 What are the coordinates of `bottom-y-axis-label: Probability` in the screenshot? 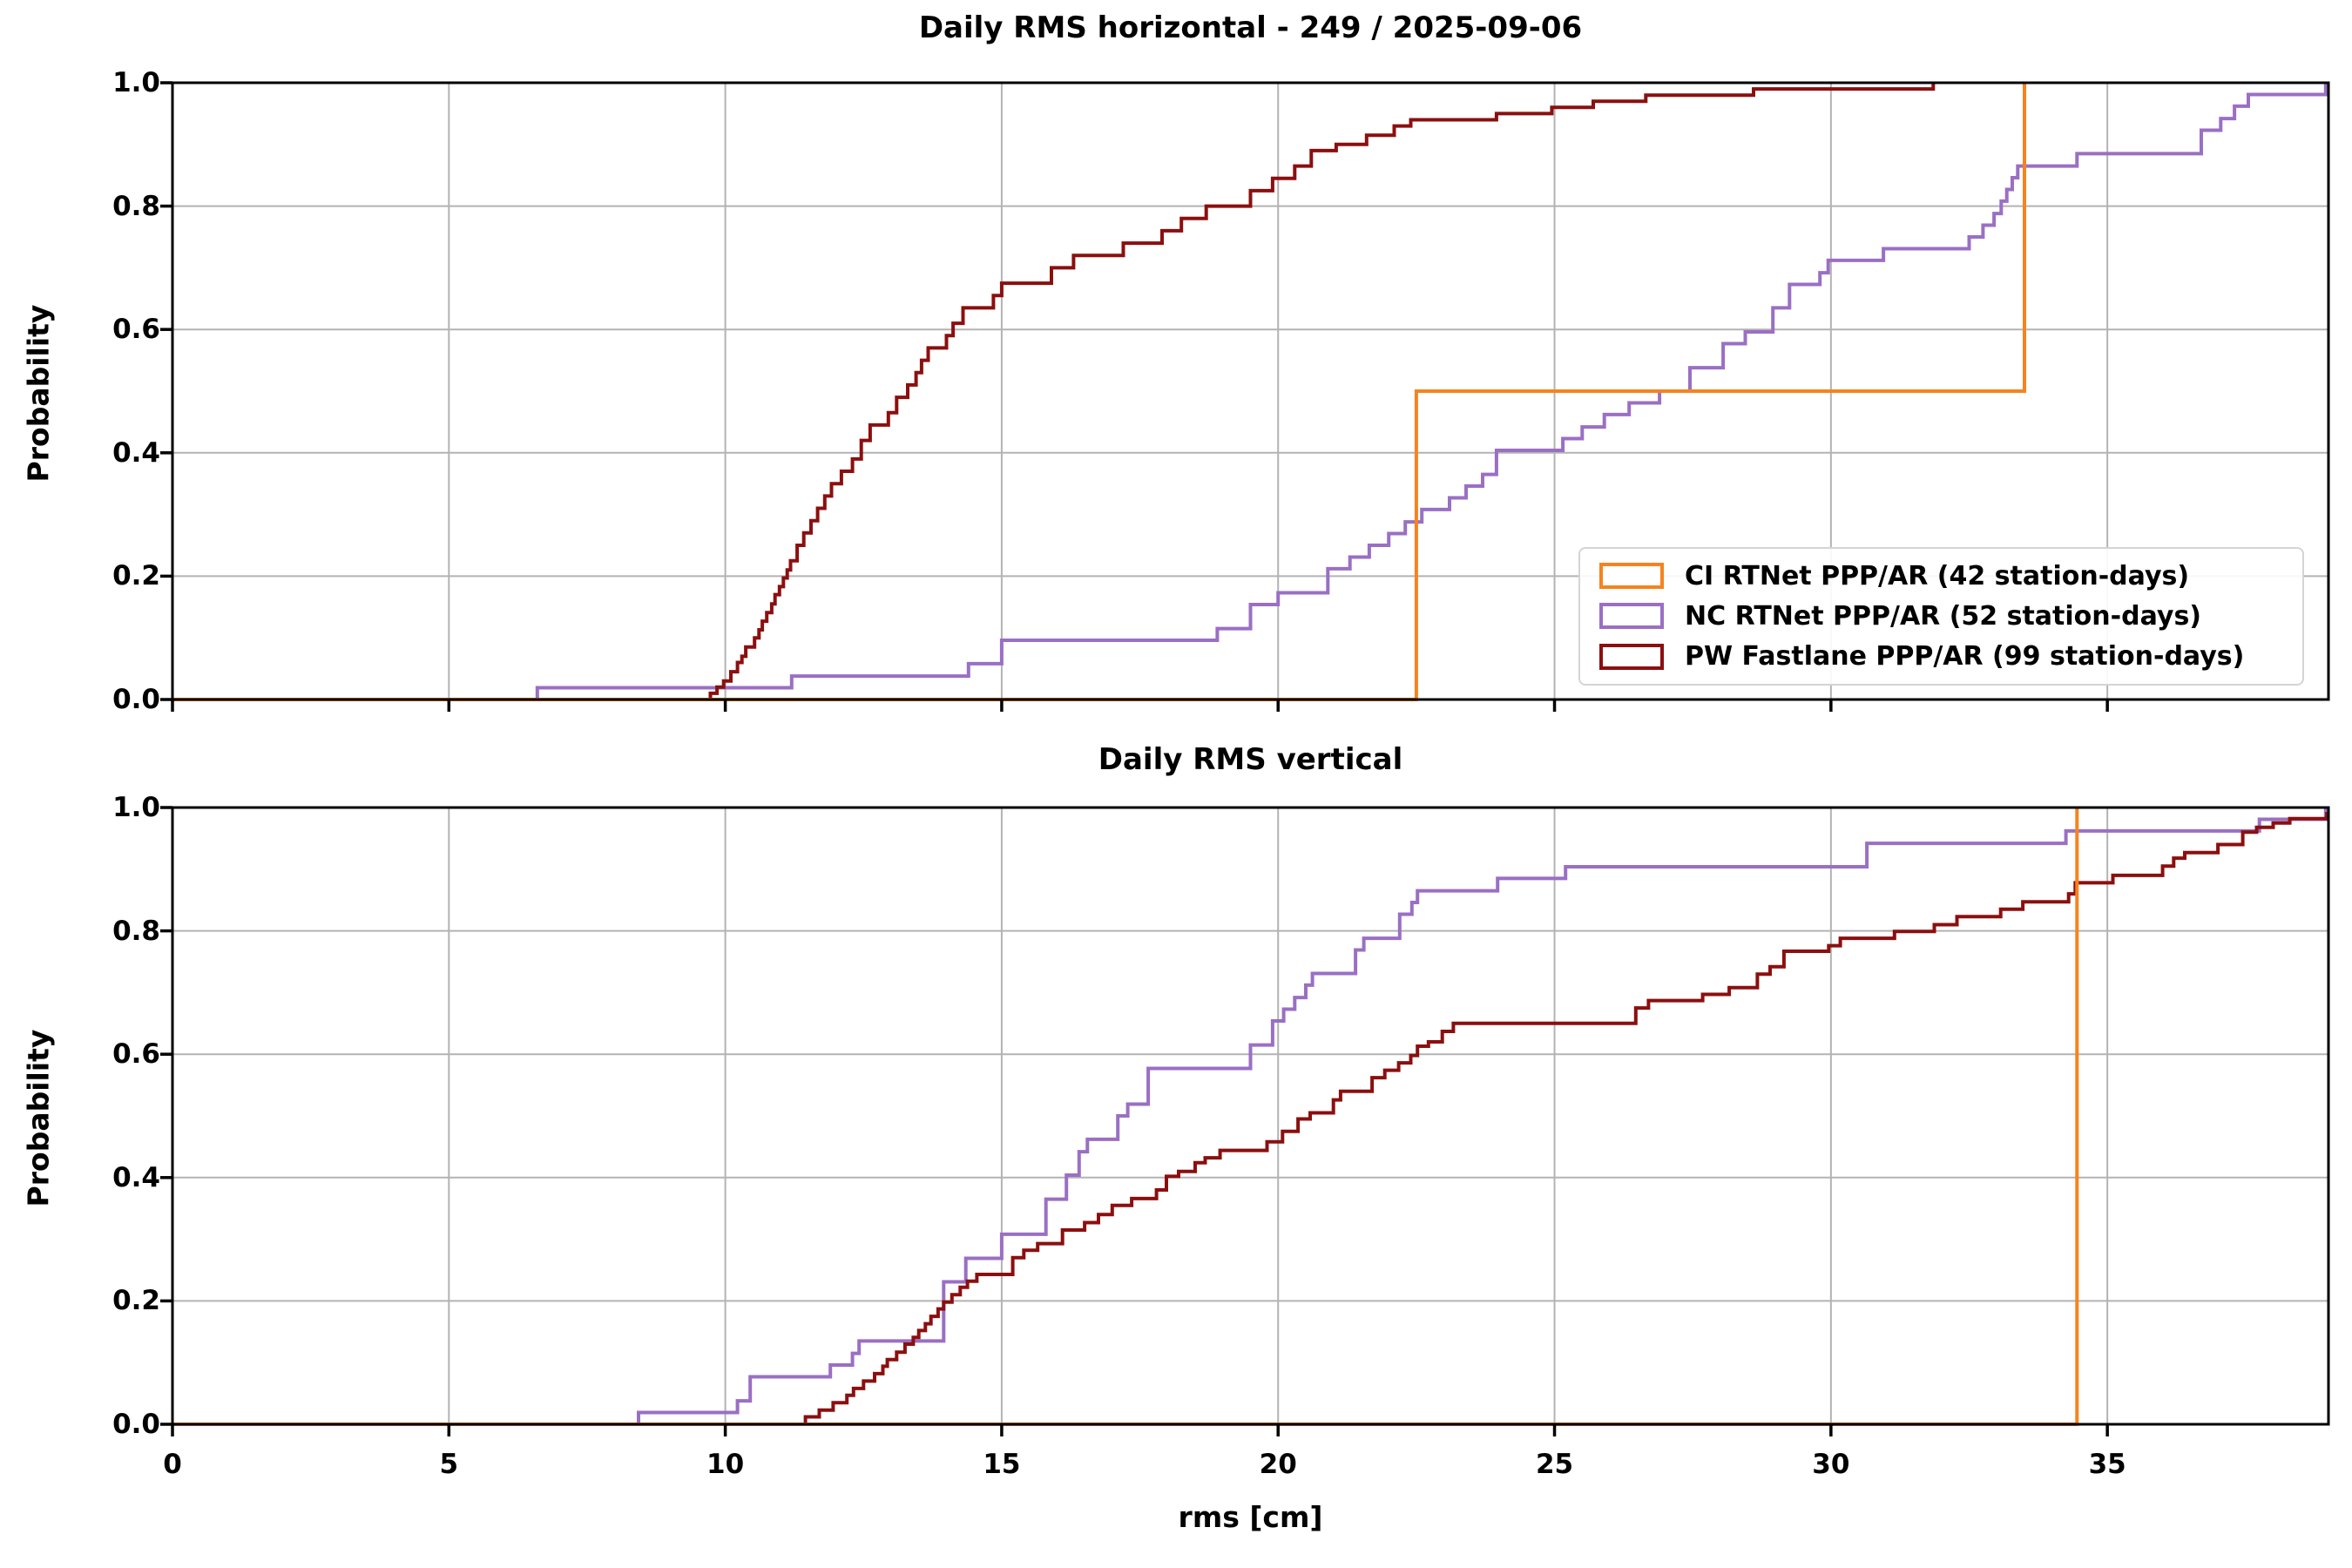 It's located at (38, 1118).